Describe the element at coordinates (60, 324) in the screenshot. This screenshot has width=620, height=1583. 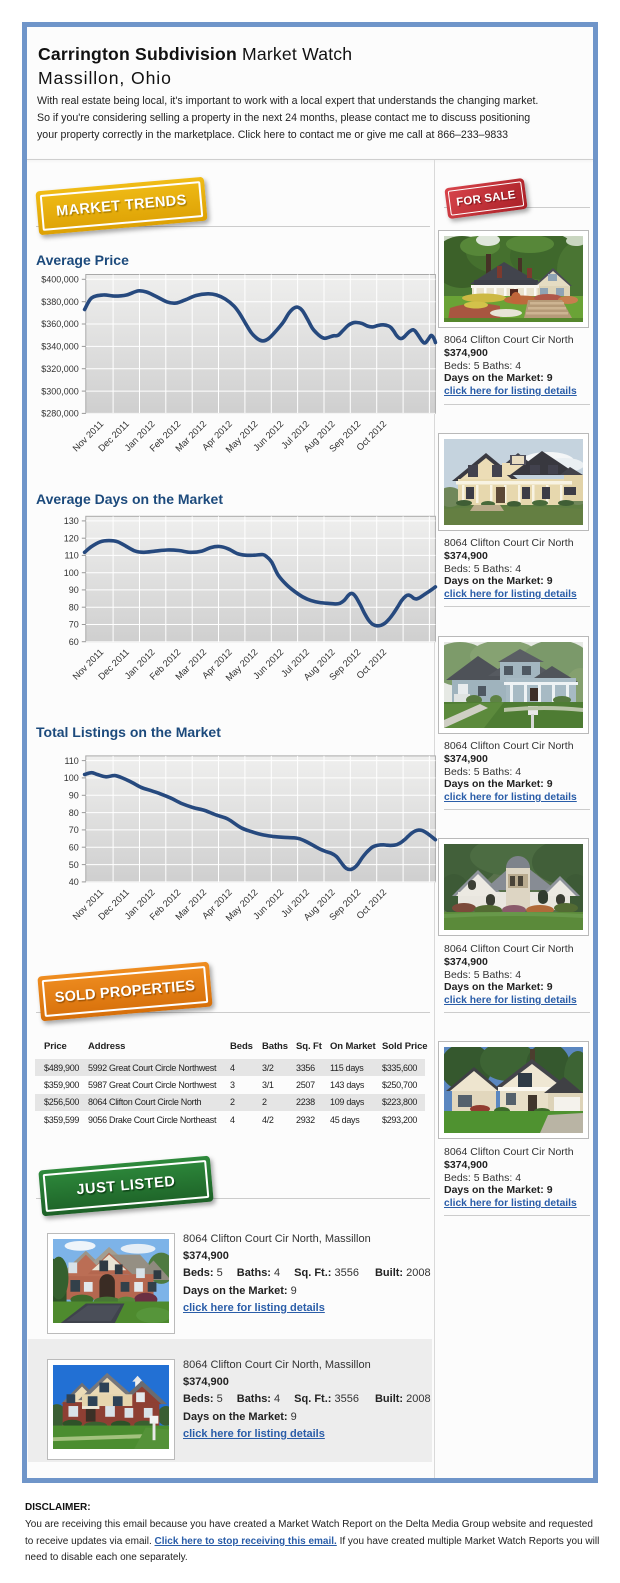
I see `svg-text: $360,000` at that location.